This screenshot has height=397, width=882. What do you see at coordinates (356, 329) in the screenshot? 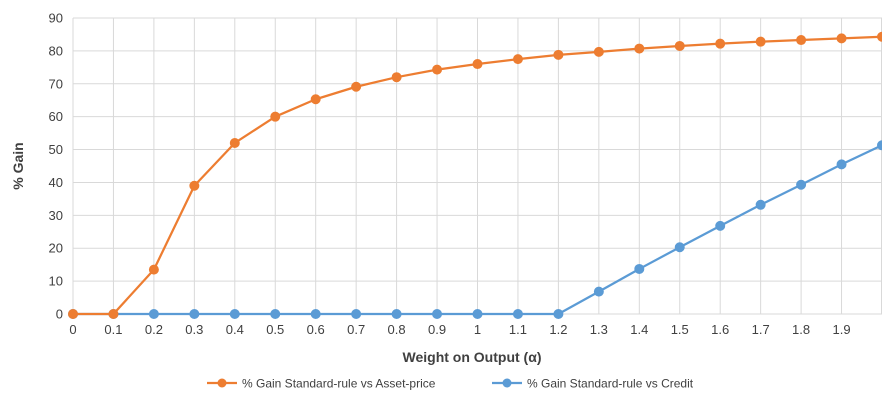
I see `x-tick-label: 0.7` at bounding box center [356, 329].